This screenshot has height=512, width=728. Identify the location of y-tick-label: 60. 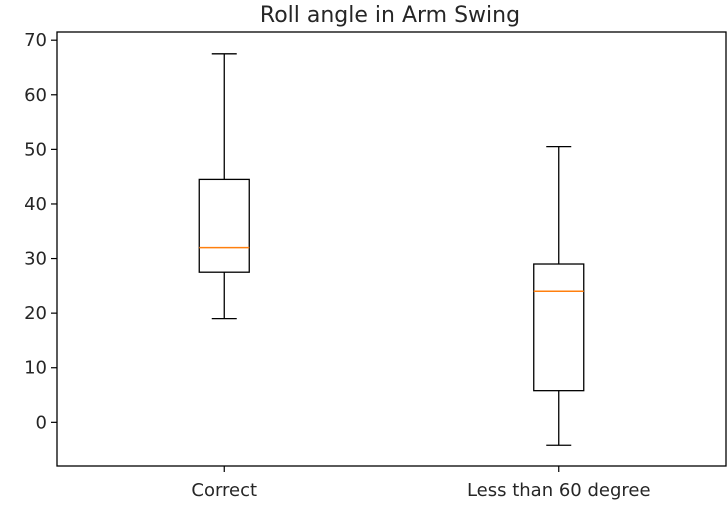
(35, 95).